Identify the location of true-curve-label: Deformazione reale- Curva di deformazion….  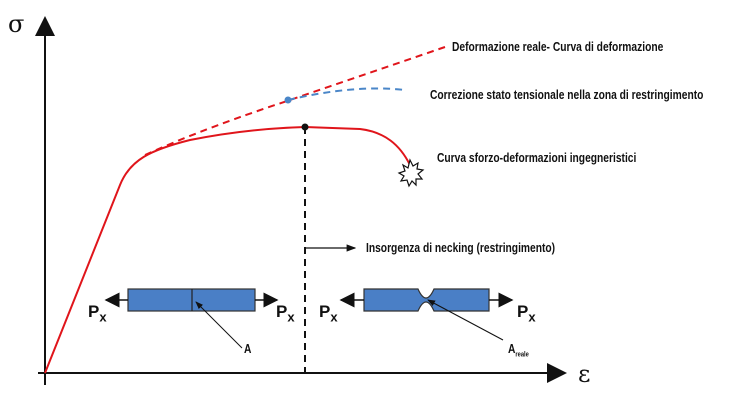
(558, 47).